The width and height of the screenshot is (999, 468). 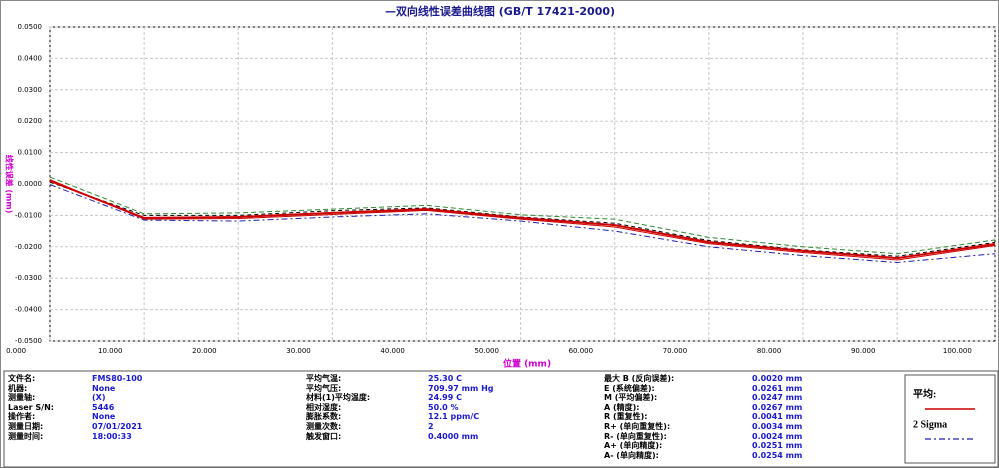 I want to click on x-tick-label: 60.000, so click(x=581, y=351).